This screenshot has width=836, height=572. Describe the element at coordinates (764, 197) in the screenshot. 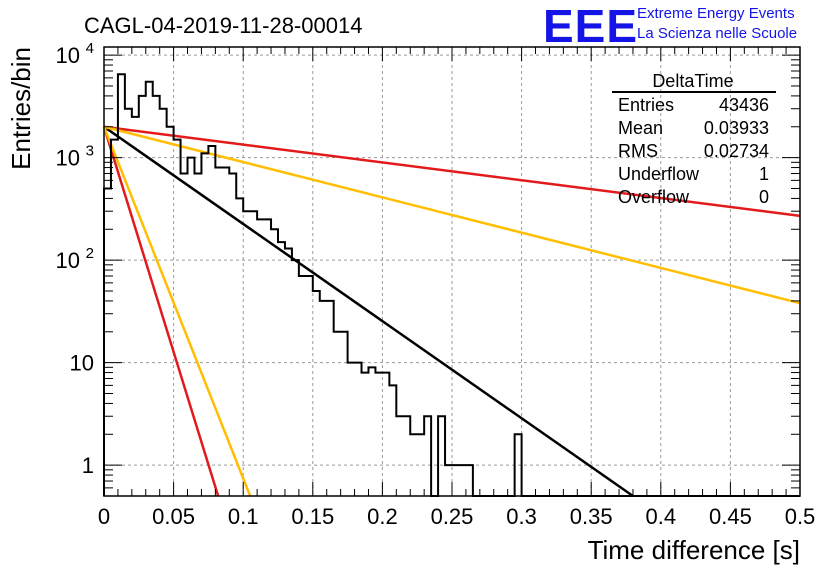

I see `stats-row-value: 0` at that location.